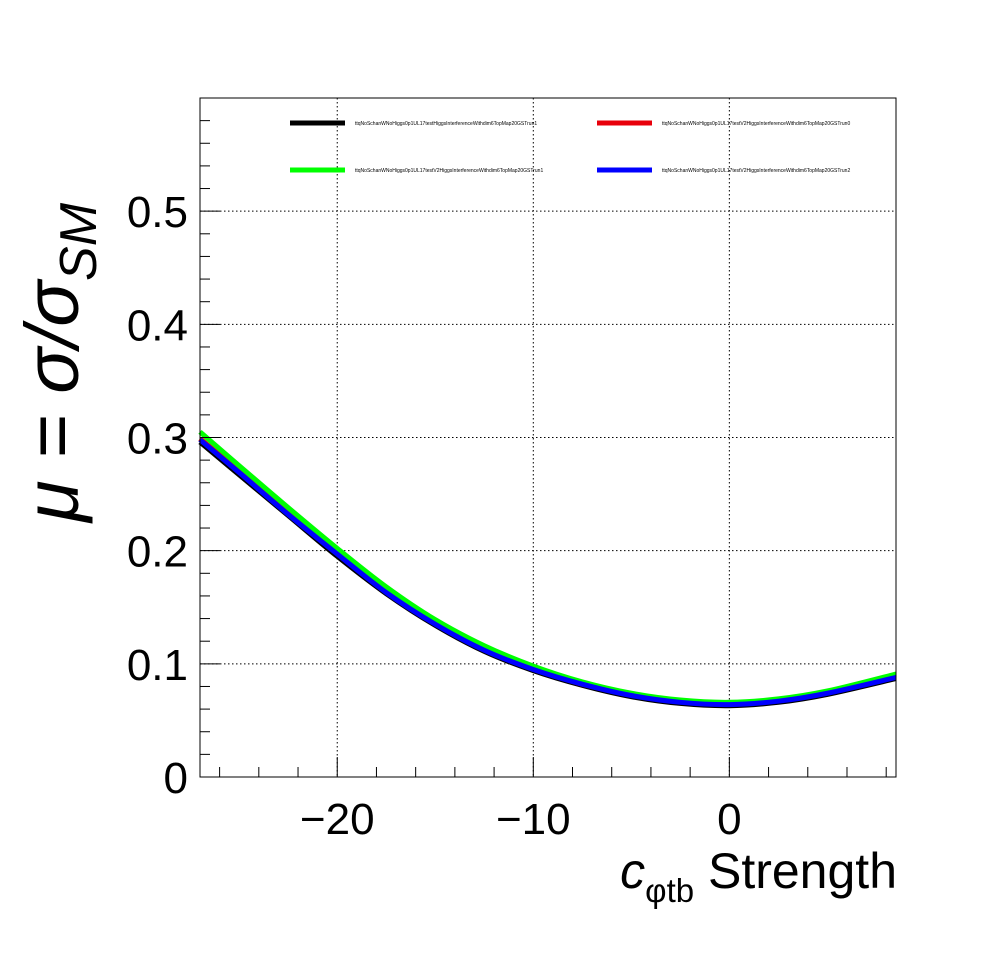  Describe the element at coordinates (337, 819) in the screenshot. I see `x-tick-label: −20` at that location.